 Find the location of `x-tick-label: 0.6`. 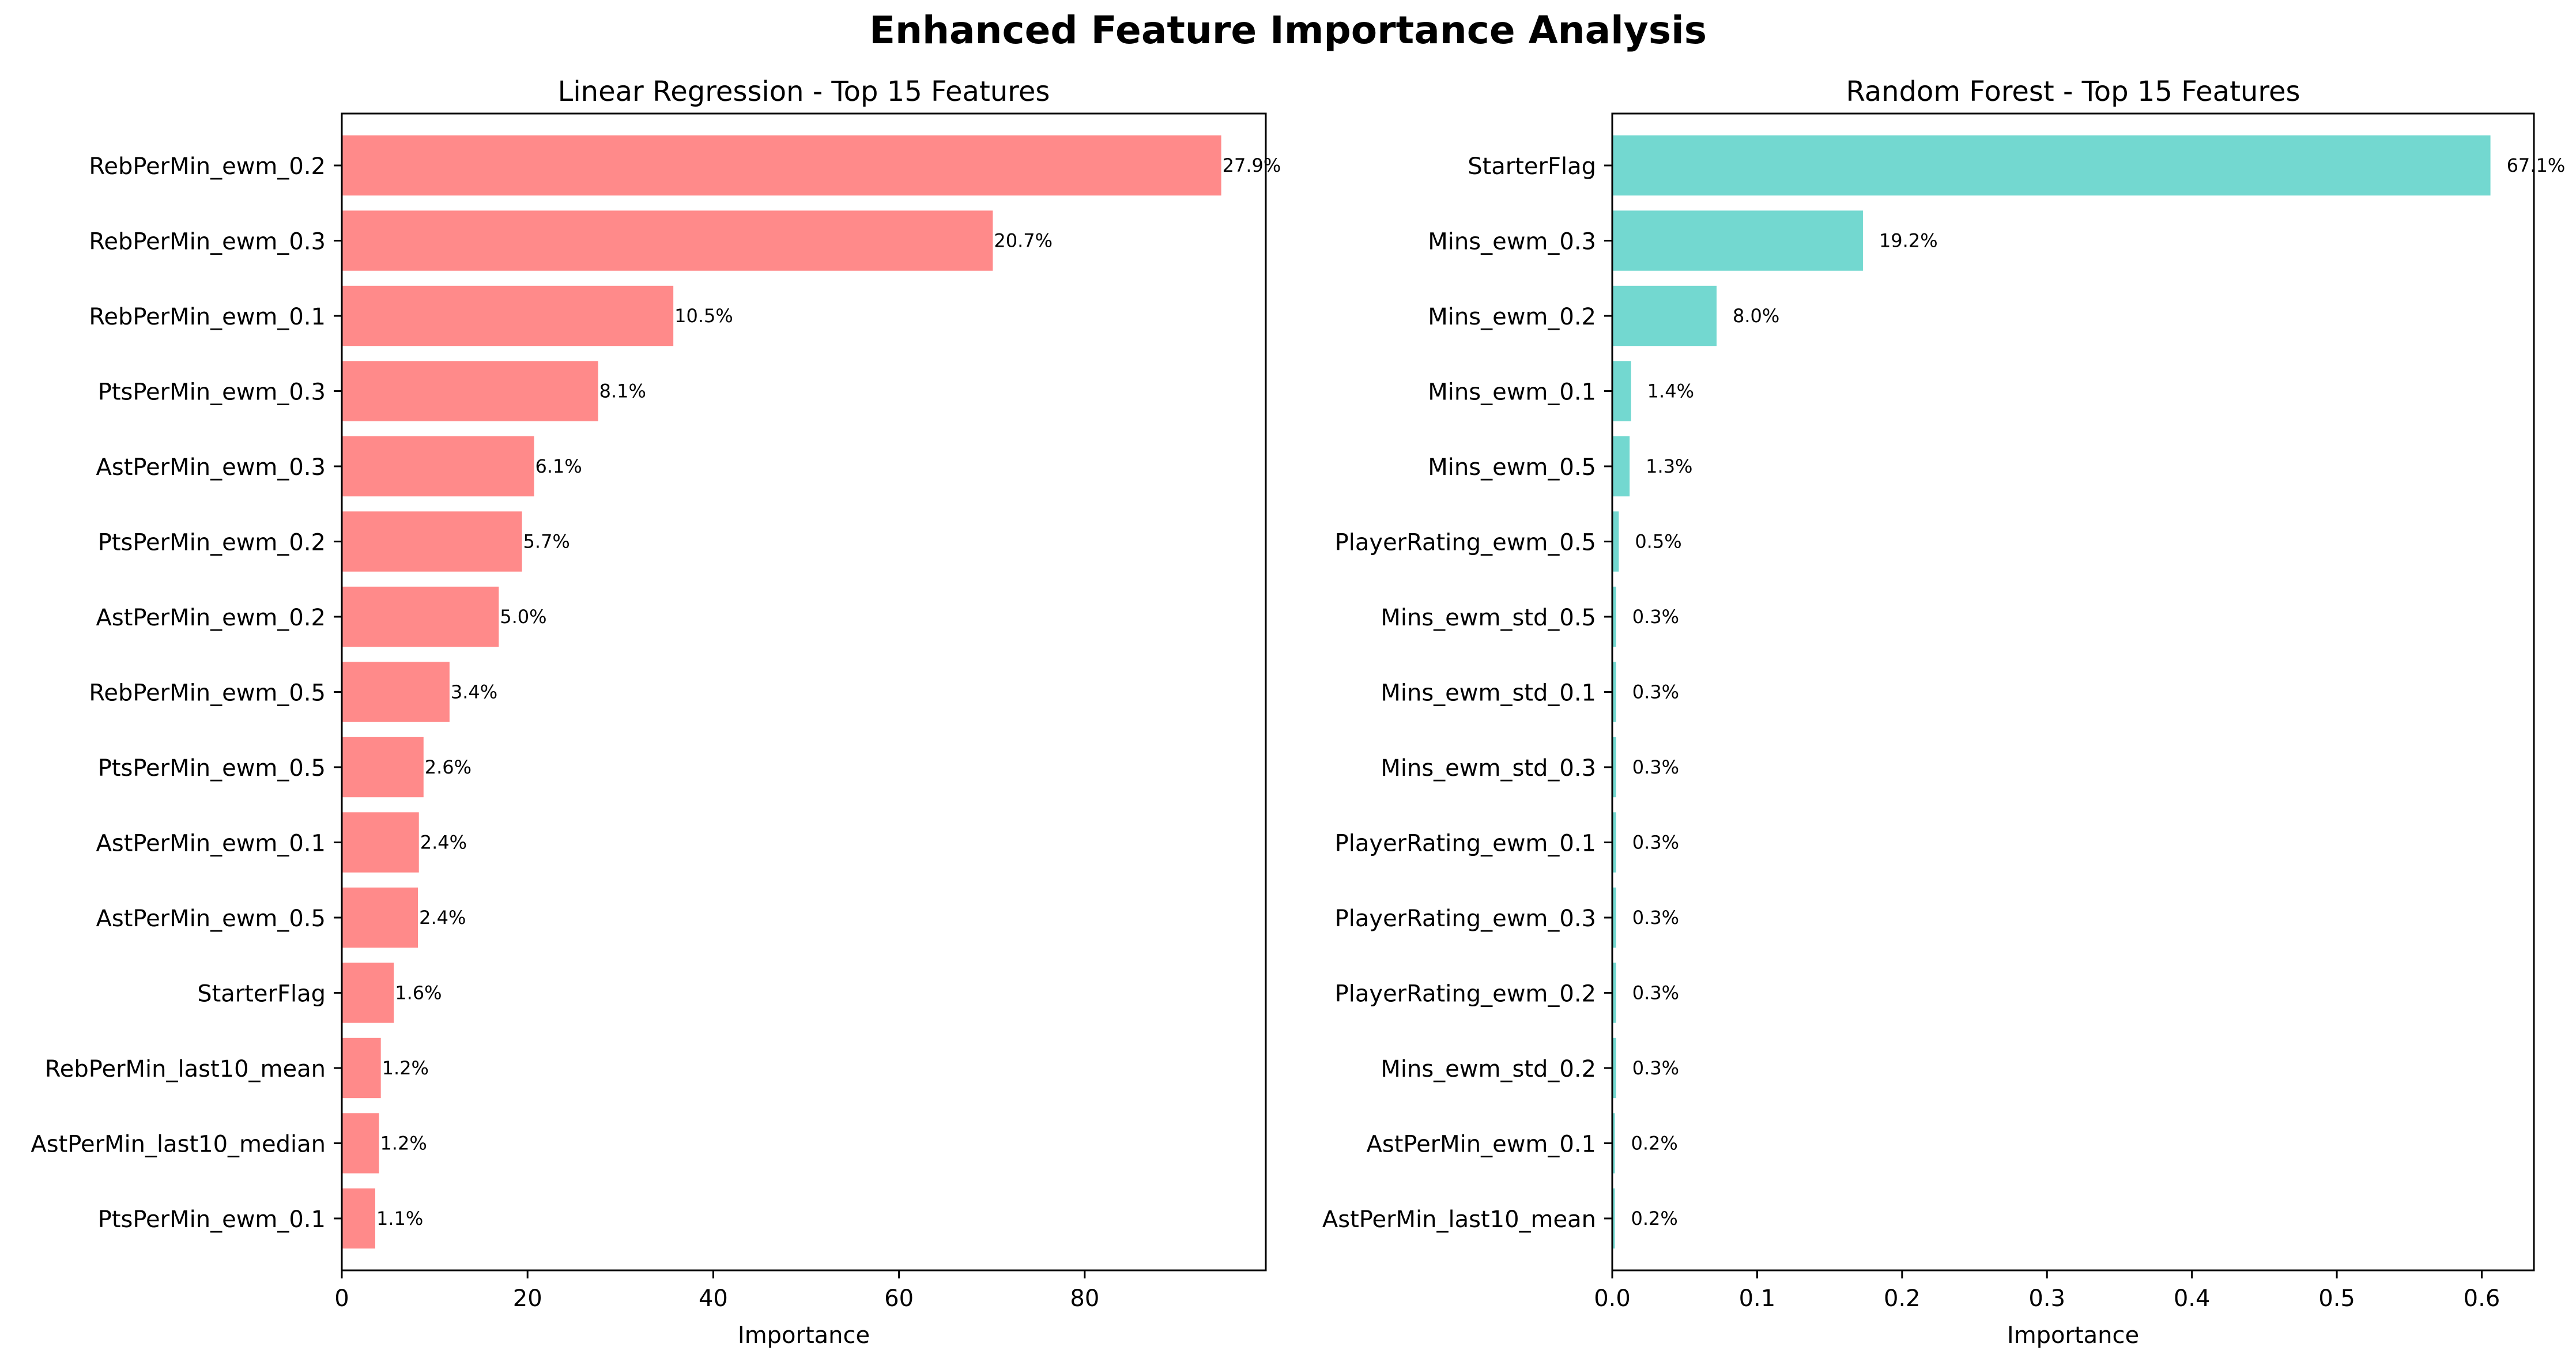

x-tick-label: 0.6 is located at coordinates (2482, 1298).